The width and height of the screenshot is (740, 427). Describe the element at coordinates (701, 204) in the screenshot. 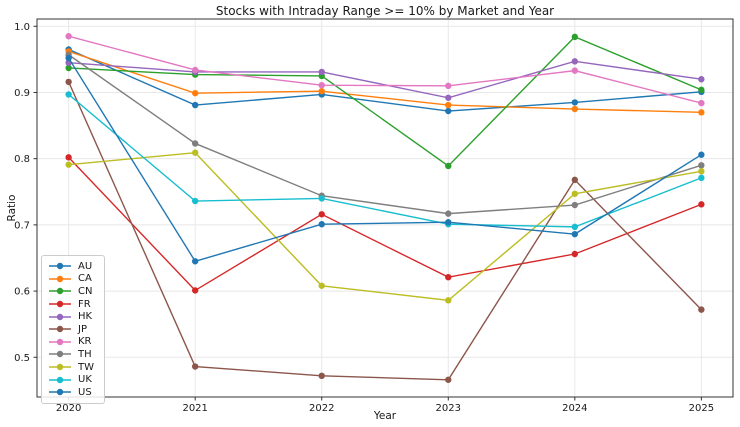

I see `data-point-FR-2025` at that location.